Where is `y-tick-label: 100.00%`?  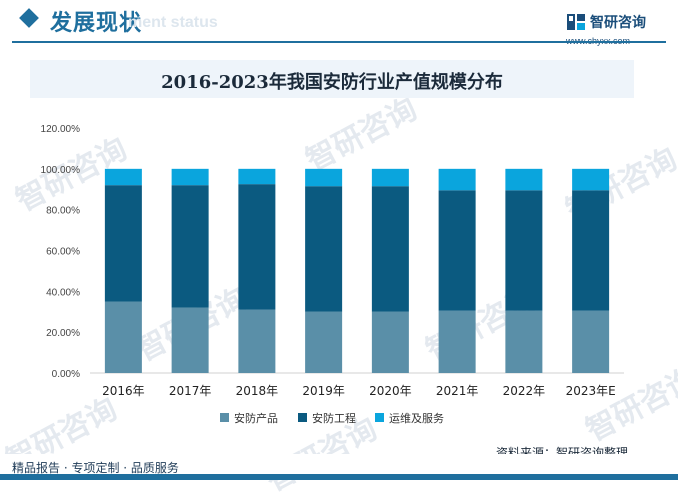
y-tick-label: 100.00% is located at coordinates (61, 170).